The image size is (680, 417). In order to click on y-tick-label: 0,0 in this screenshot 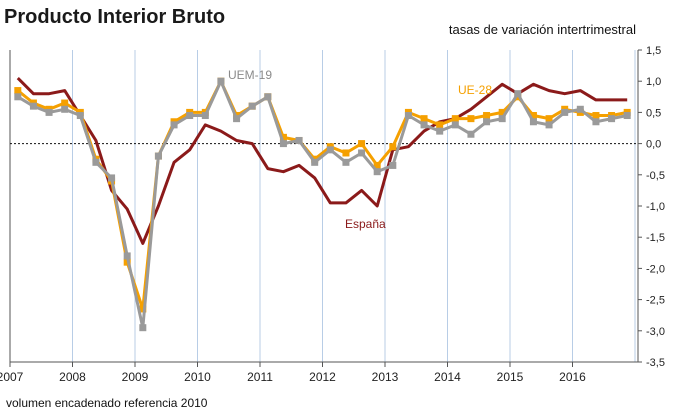, I will do `click(653, 145)`.